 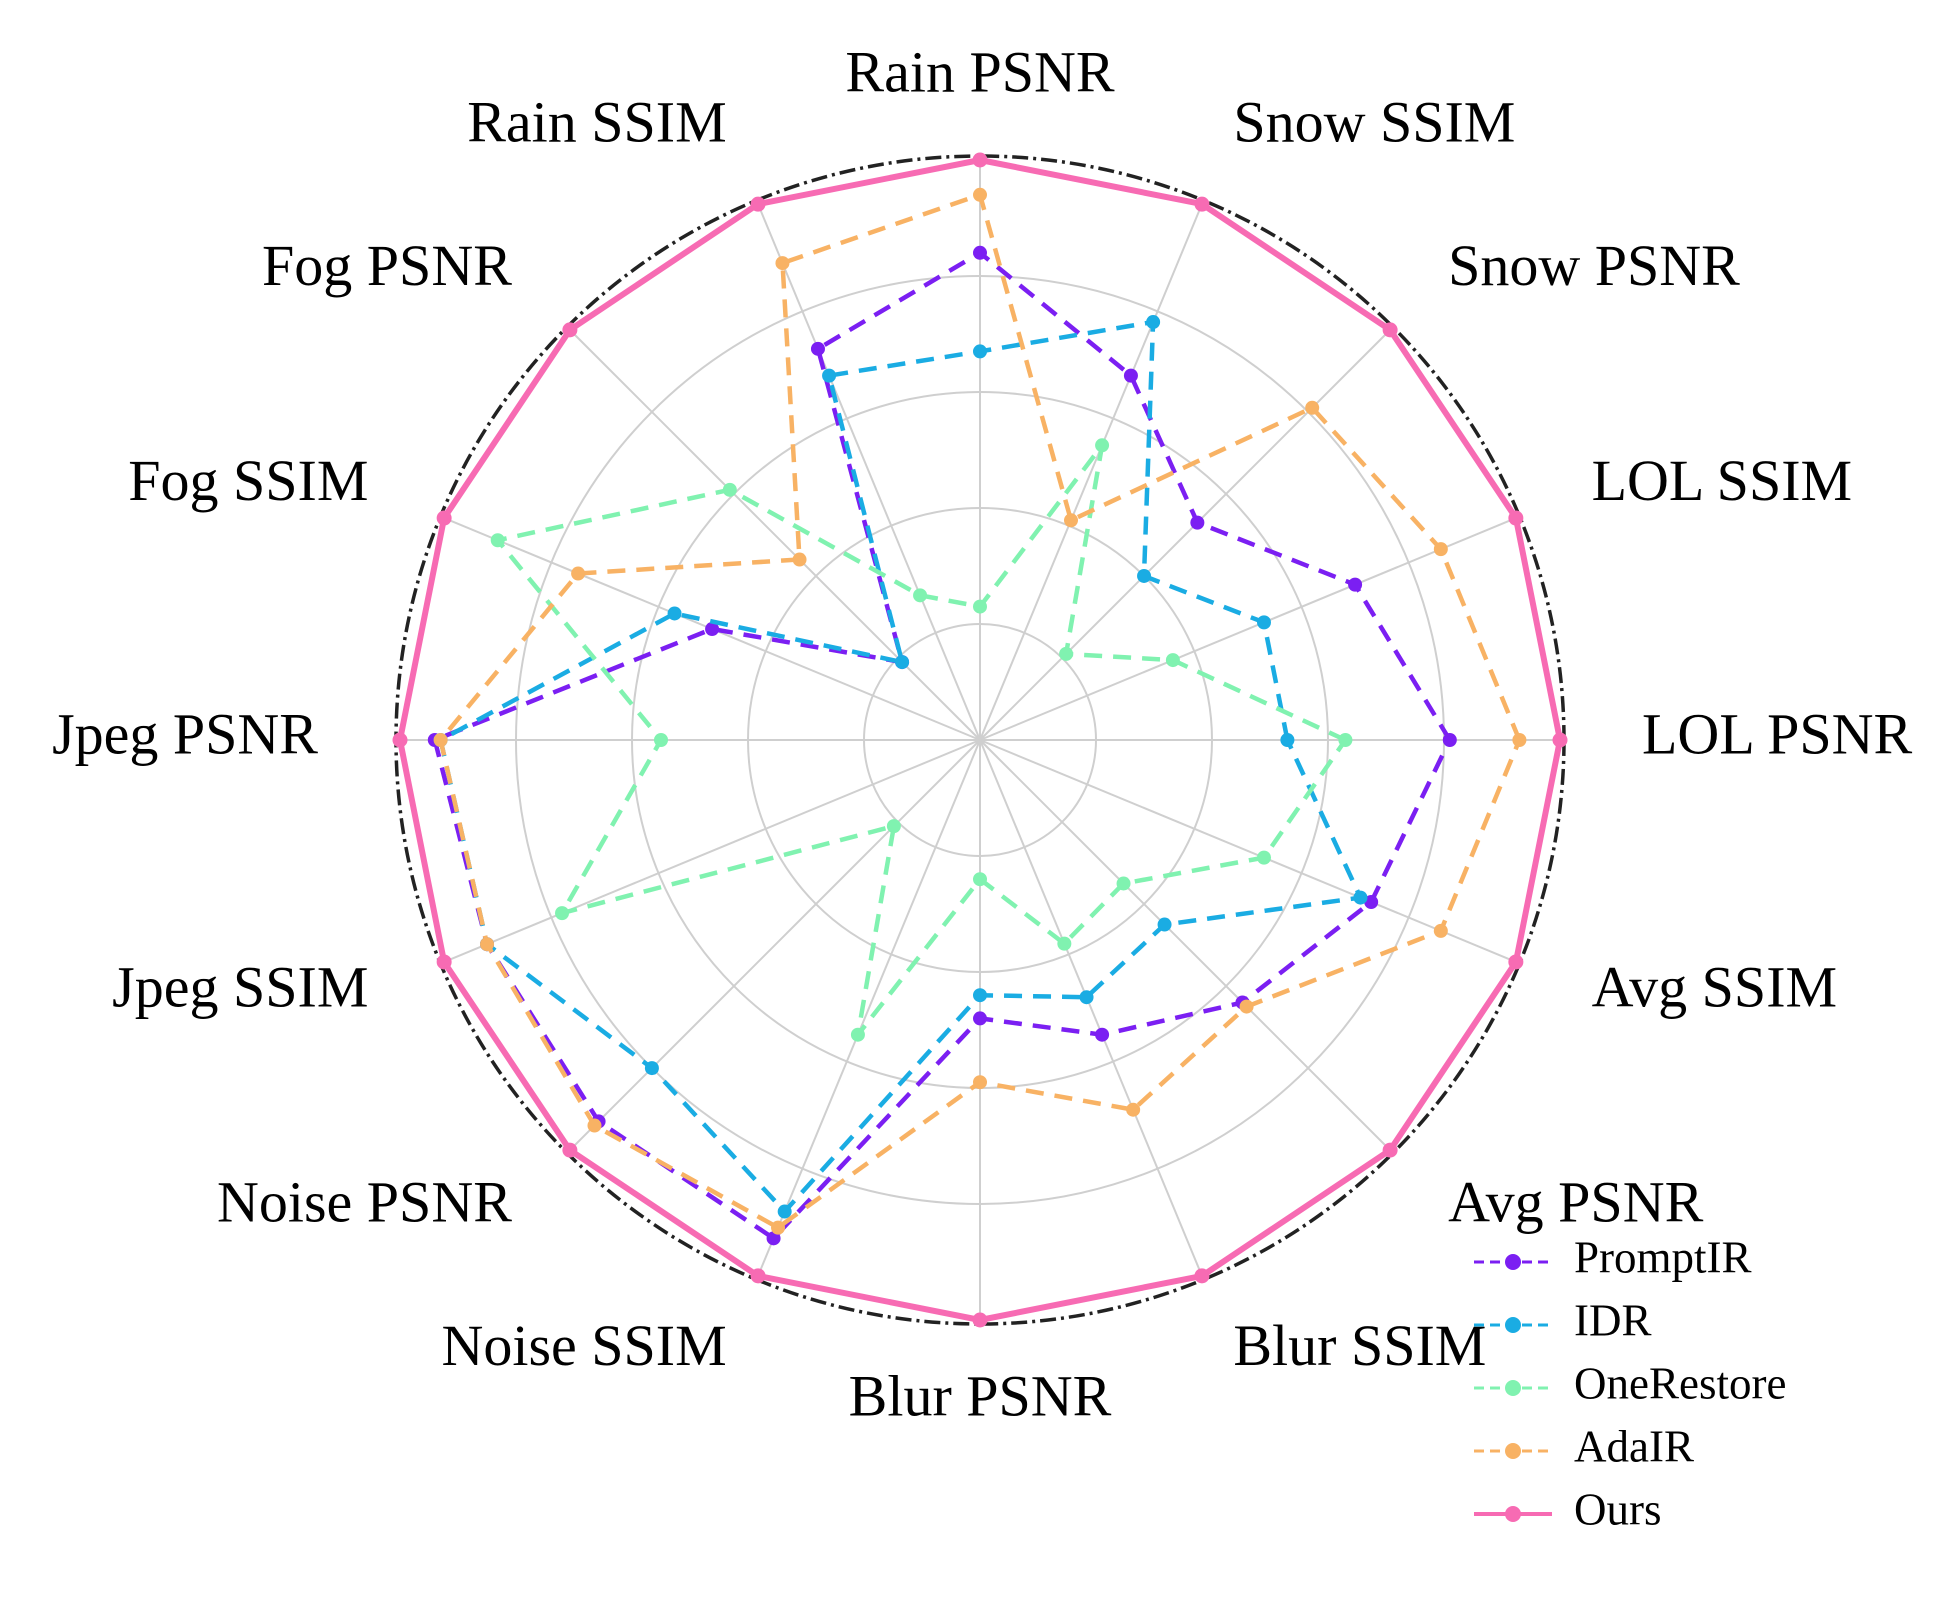 I want to click on axis-label-rain-ssim: Rain SSIM, so click(x=596, y=122).